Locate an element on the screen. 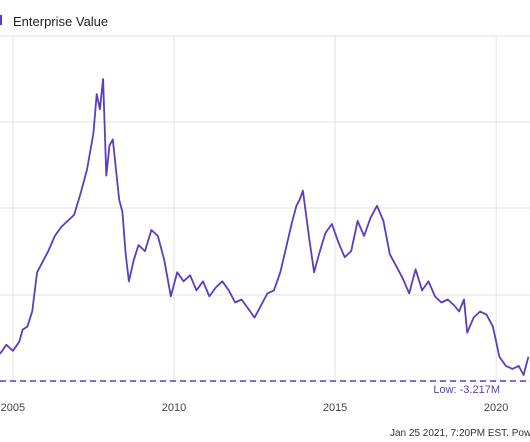  x-tick-label: 2010 is located at coordinates (174, 408).